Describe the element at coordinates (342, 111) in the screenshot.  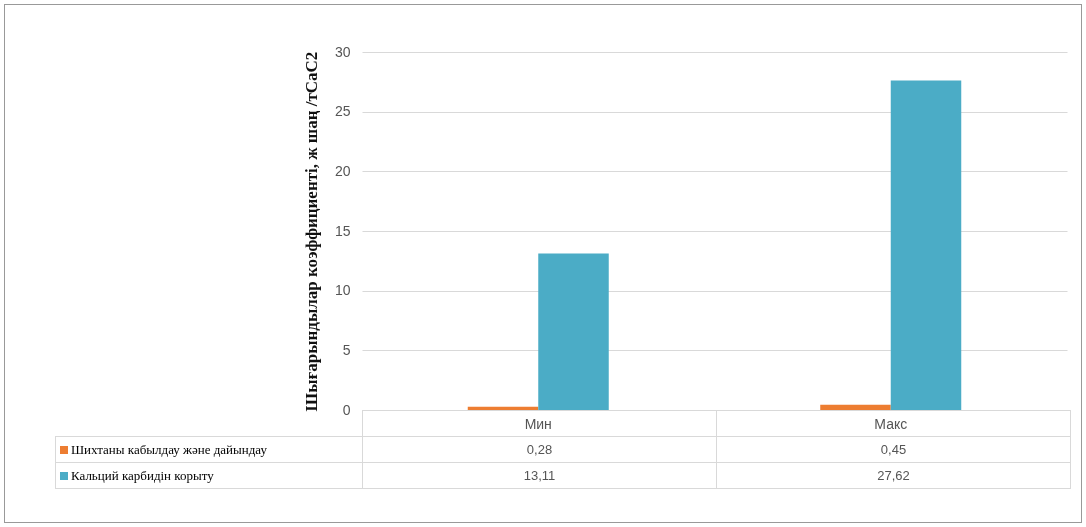
I see `y-tick-label: 25` at that location.